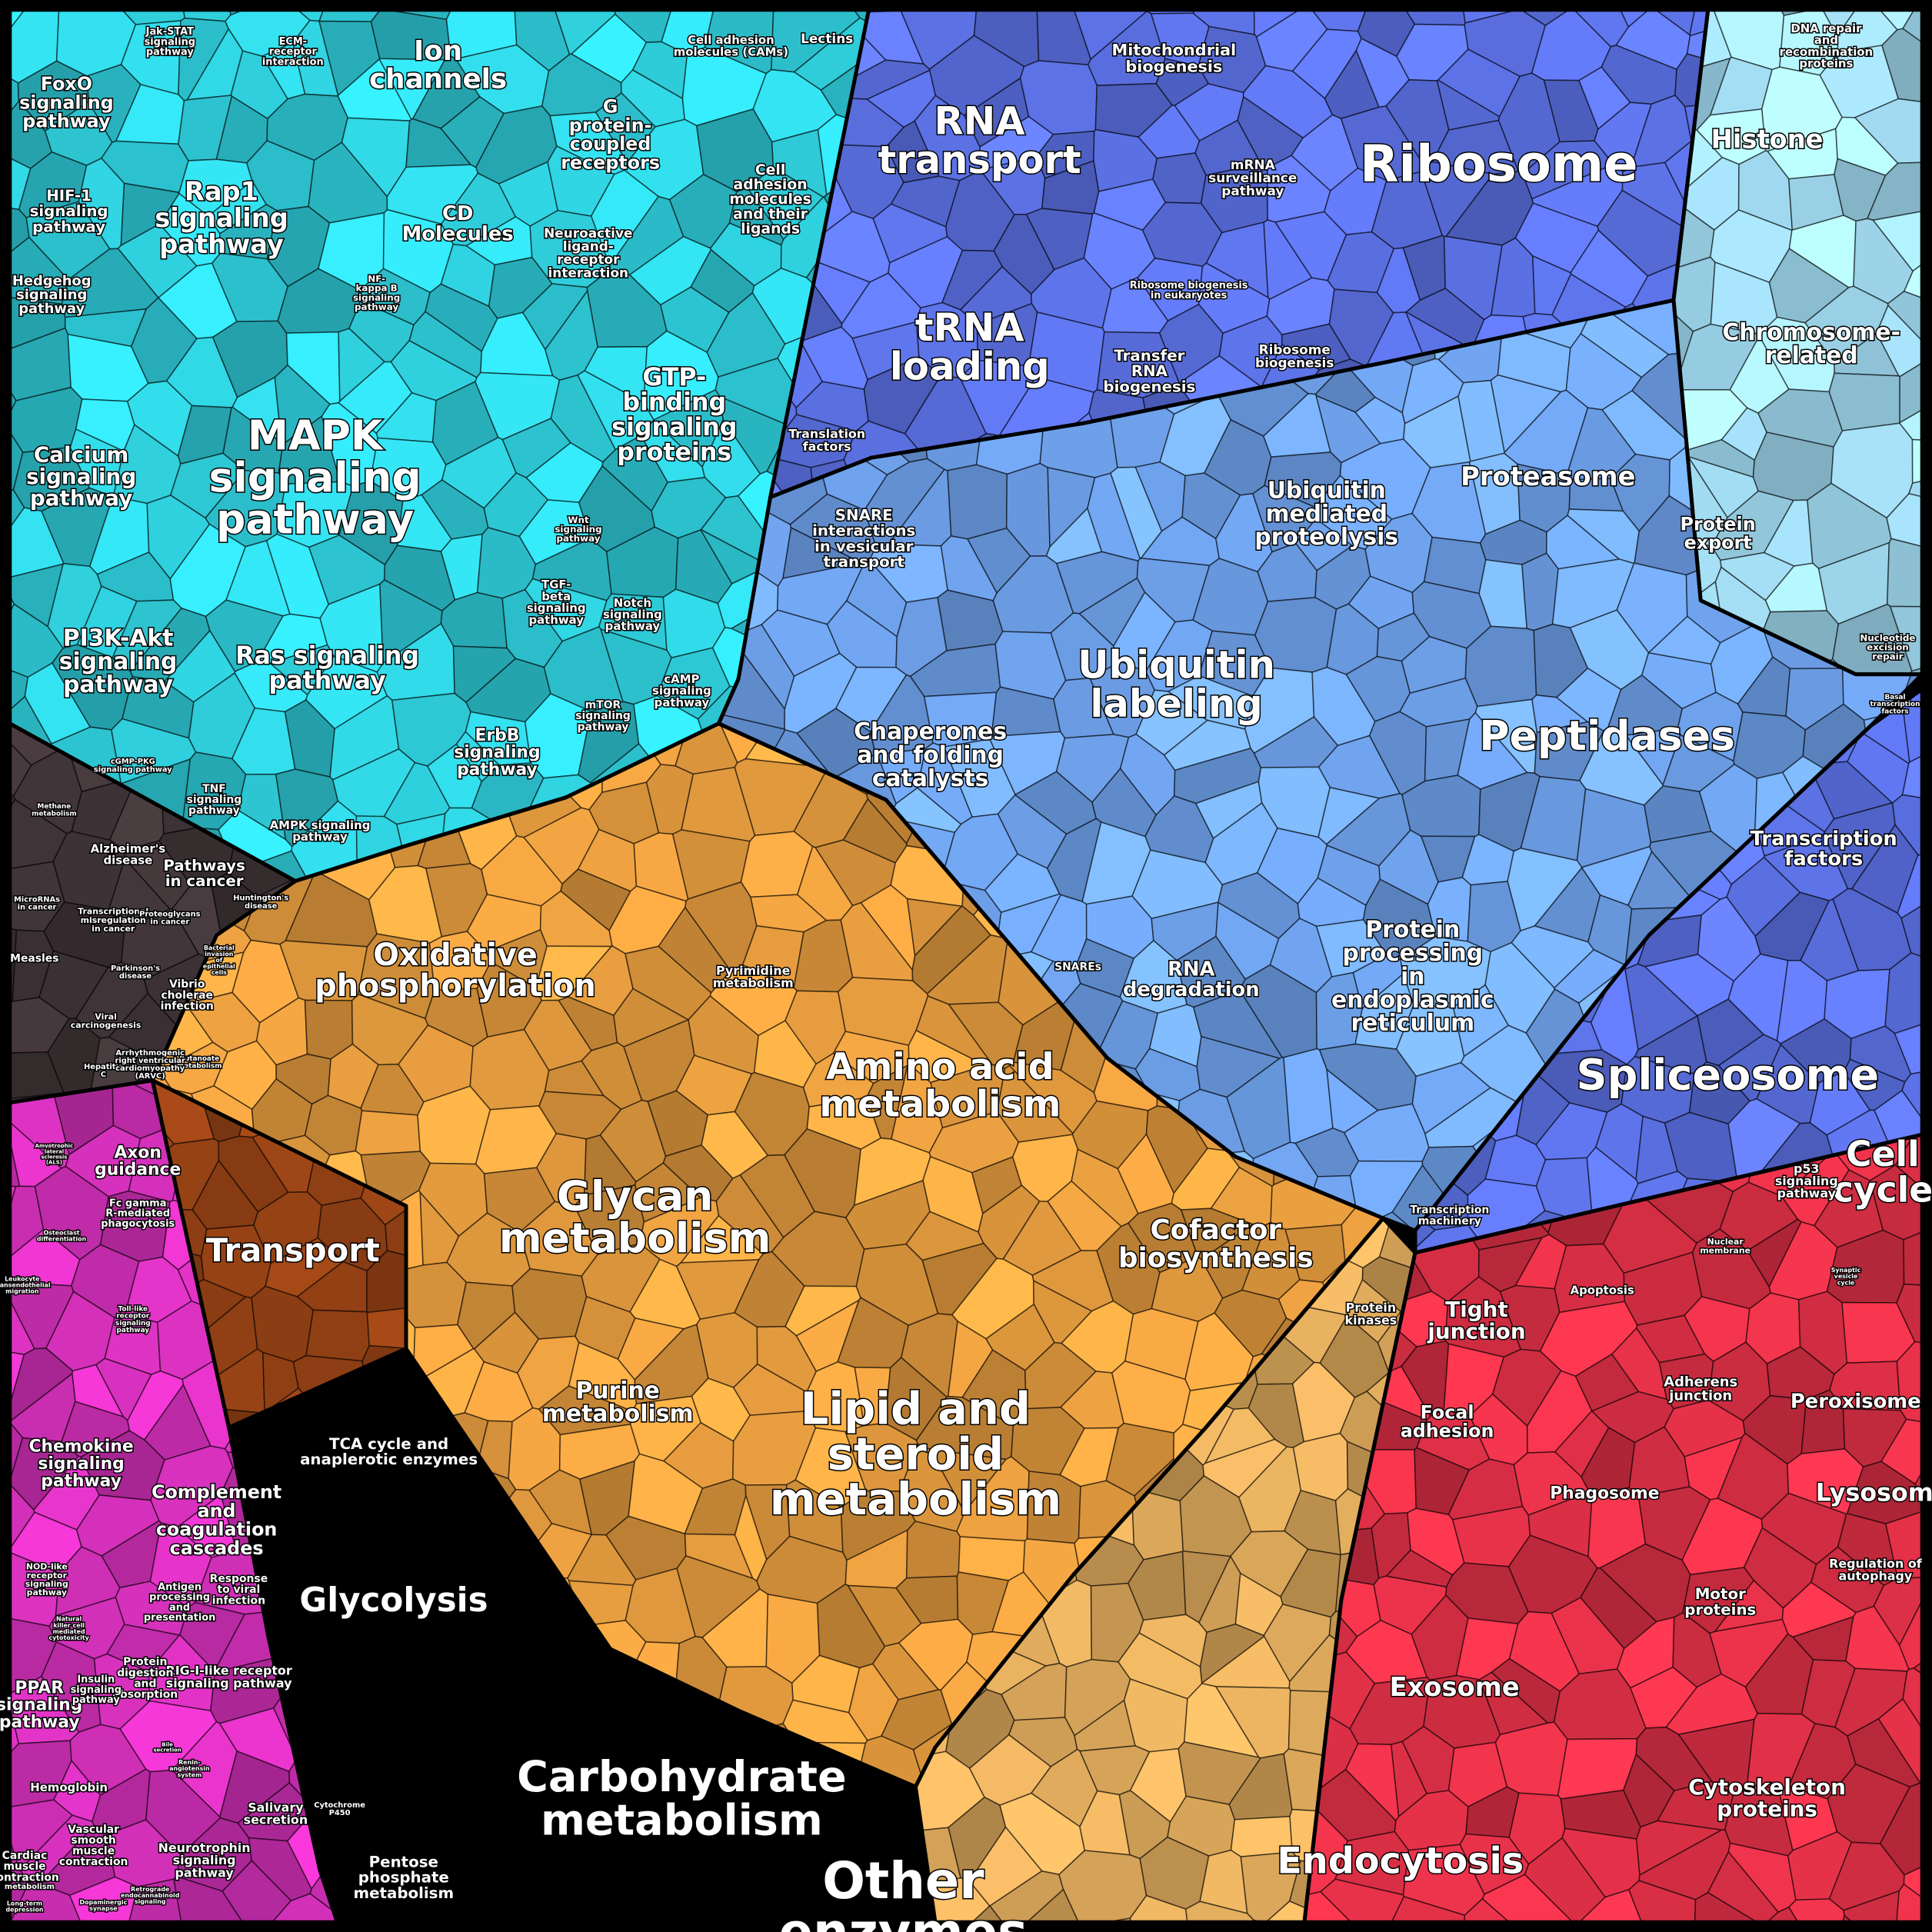 The image size is (1932, 1932). Describe the element at coordinates (1846, 1276) in the screenshot. I see `pathway-label: Synaptic vesicle cycle` at that location.